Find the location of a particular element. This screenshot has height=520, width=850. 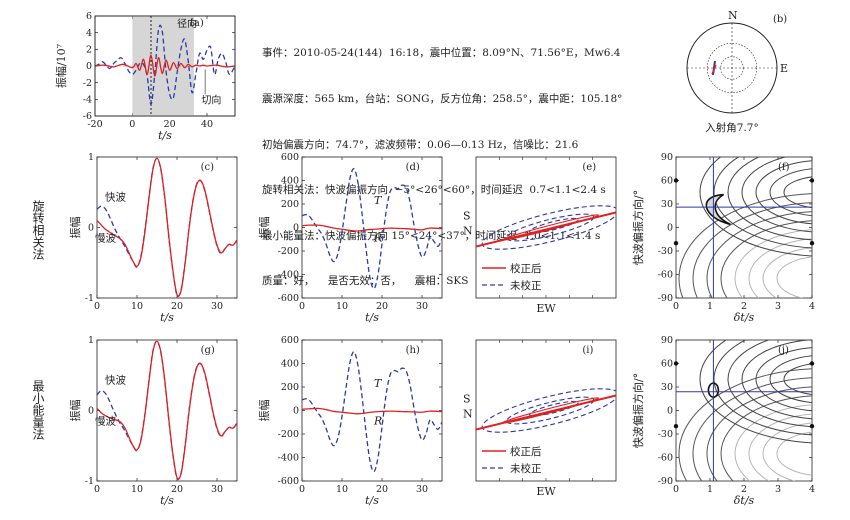

fast-axis-red is located at coordinates (714, 69).